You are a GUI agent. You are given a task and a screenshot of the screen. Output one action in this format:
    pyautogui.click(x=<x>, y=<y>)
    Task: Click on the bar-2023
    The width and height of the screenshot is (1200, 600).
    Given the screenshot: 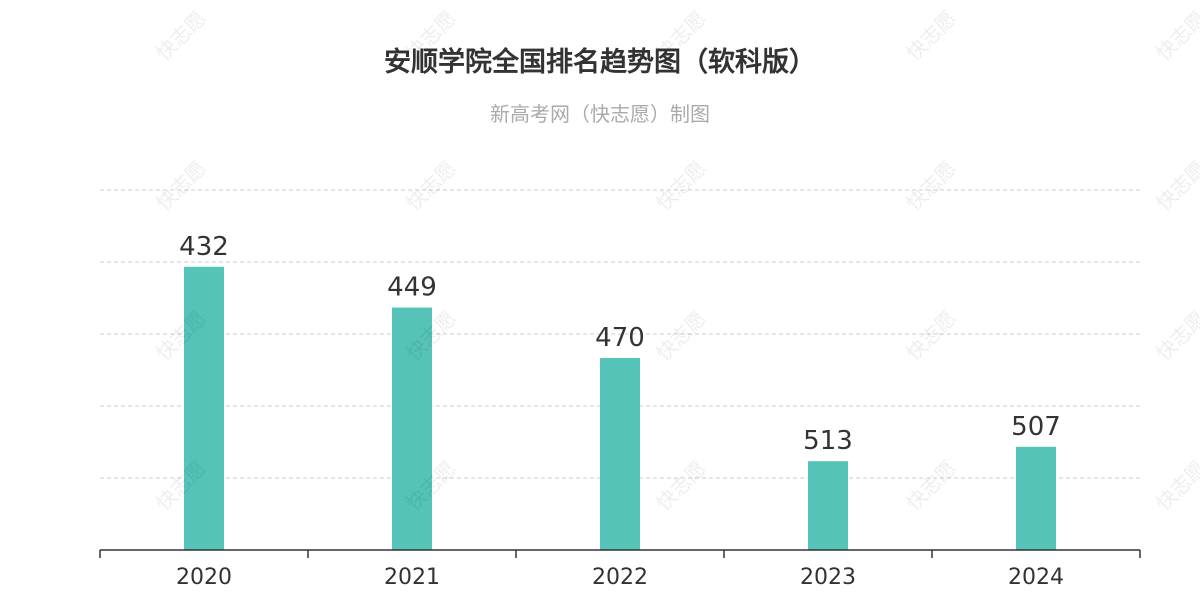 What is the action you would take?
    pyautogui.click(x=828, y=505)
    